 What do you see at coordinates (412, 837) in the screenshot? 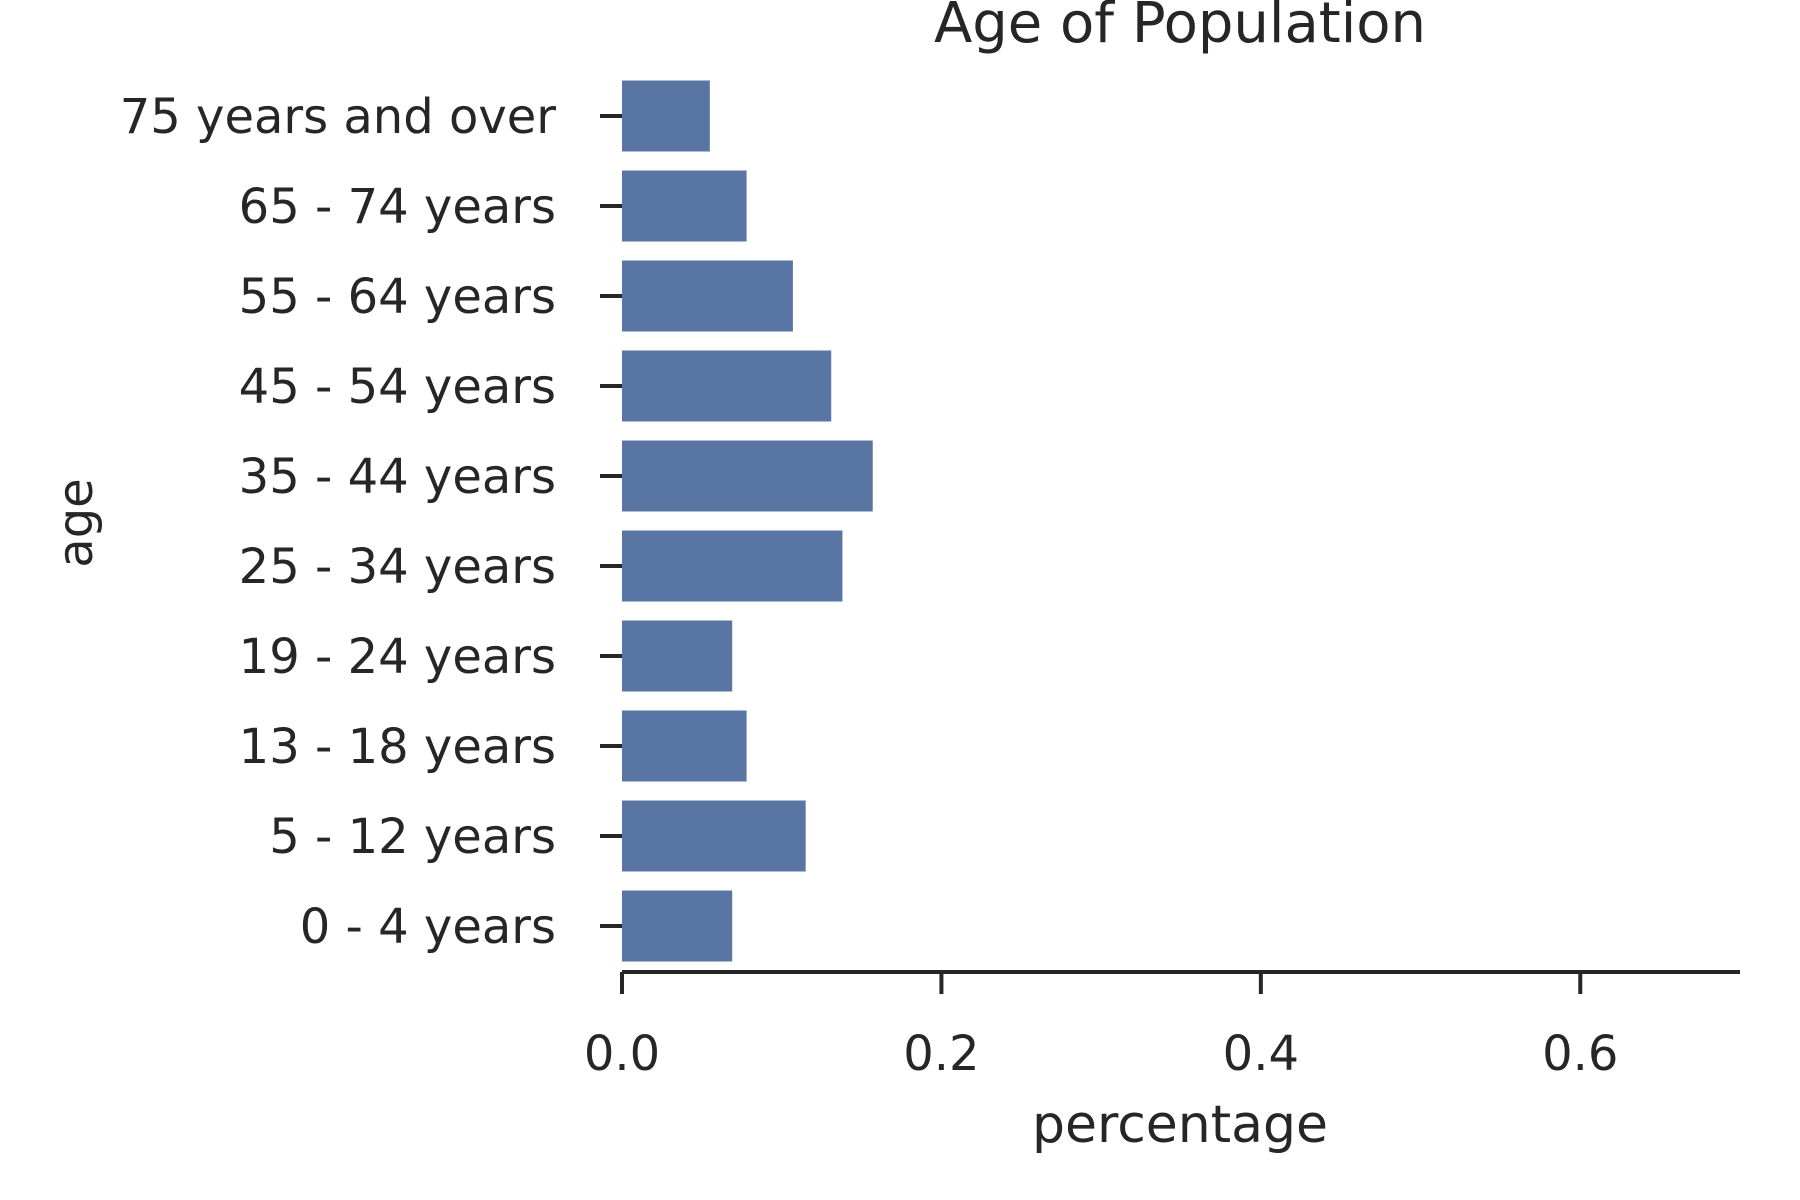
I see `y-tick-label: 5 - 12 years` at bounding box center [412, 837].